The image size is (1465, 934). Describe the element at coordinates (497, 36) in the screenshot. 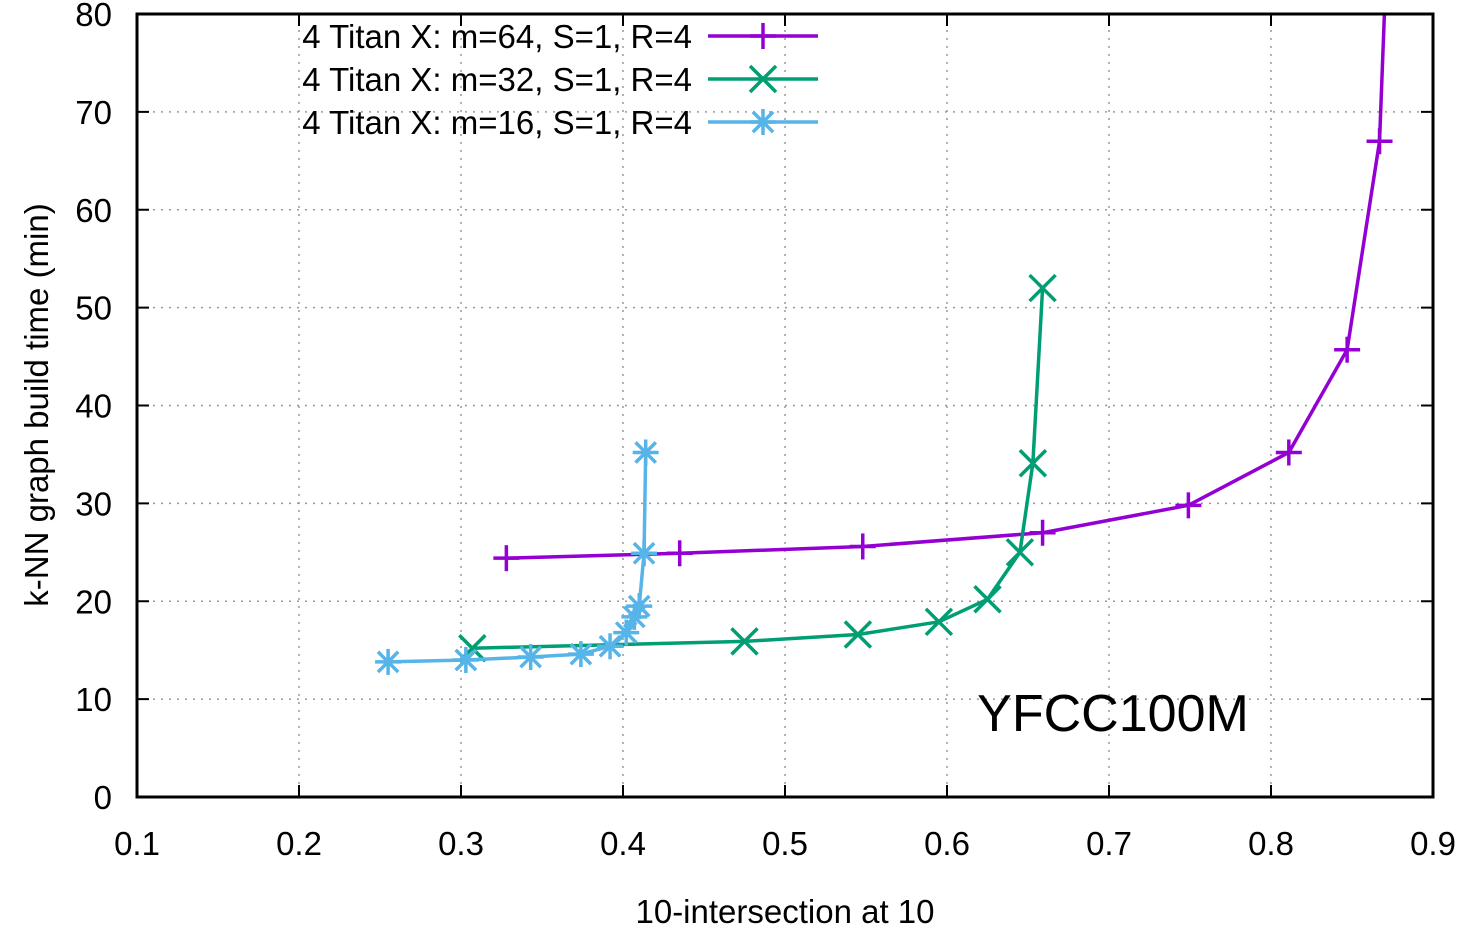

I see `legend-label: 4 Titan X: m=64, S=1, R=4` at that location.